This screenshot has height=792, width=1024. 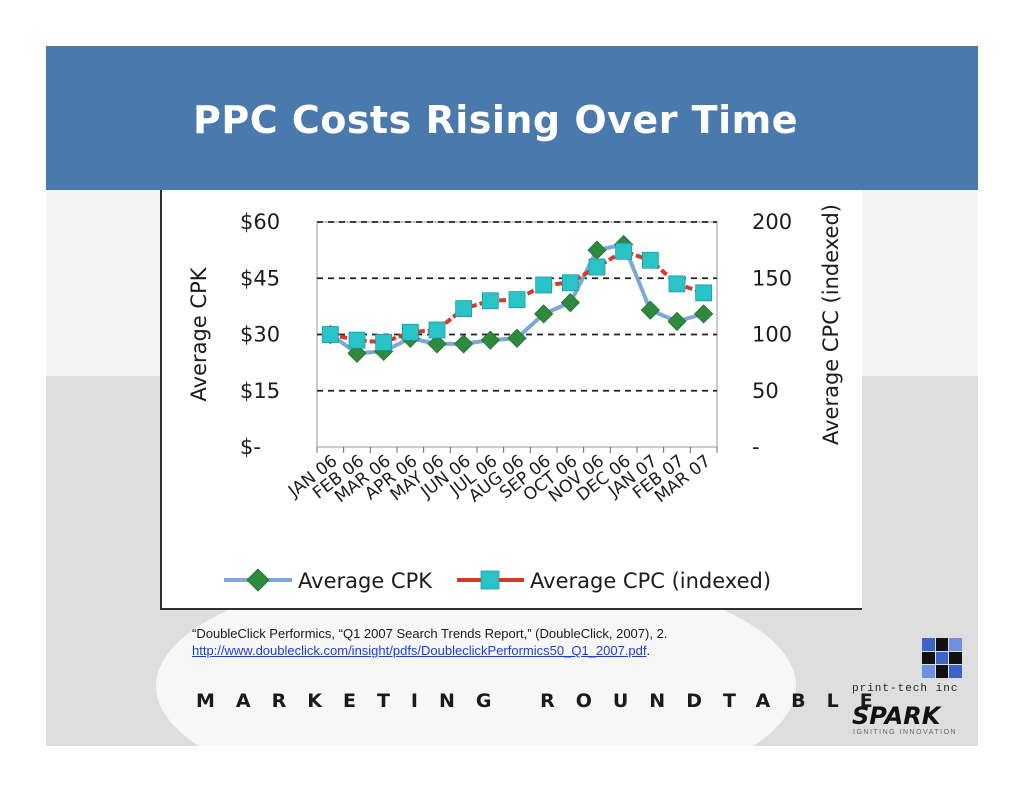 I want to click on y2-axis-title: Average CPC (indexed), so click(x=831, y=324).